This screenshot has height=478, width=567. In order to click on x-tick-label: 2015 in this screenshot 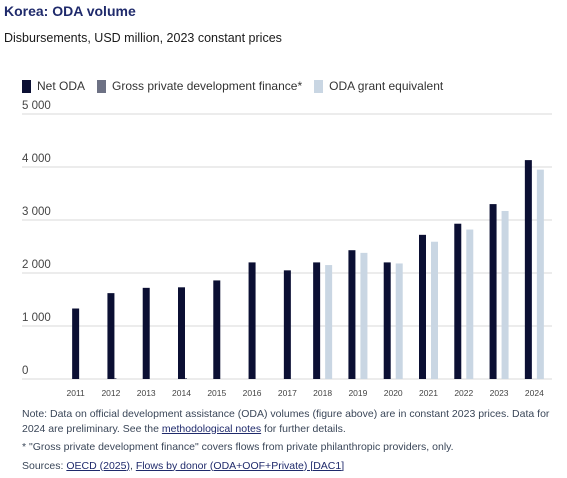, I will do `click(216, 393)`.